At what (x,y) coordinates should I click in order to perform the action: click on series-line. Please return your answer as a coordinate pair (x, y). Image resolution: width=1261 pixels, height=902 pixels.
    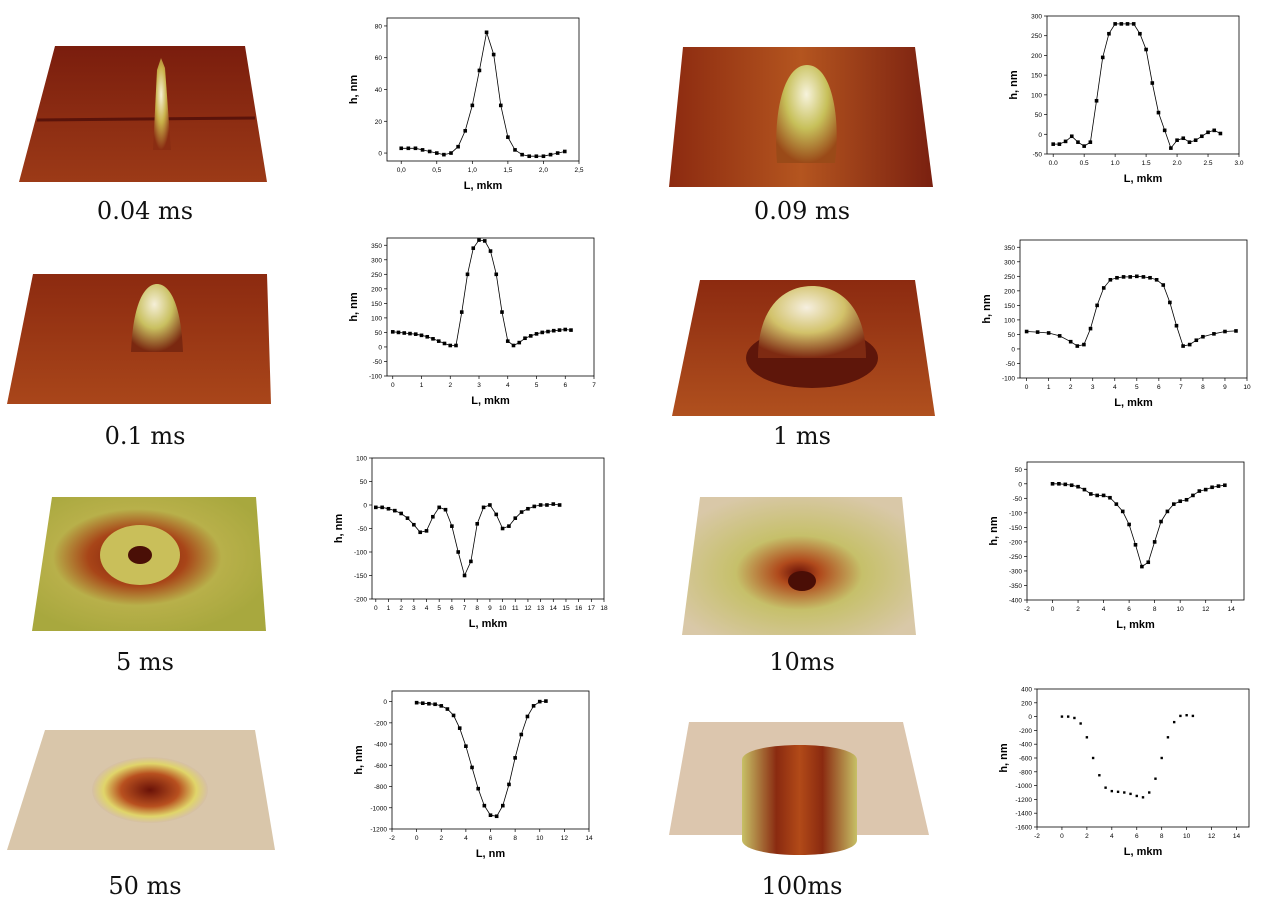
    Looking at the image, I should click on (483, 94).